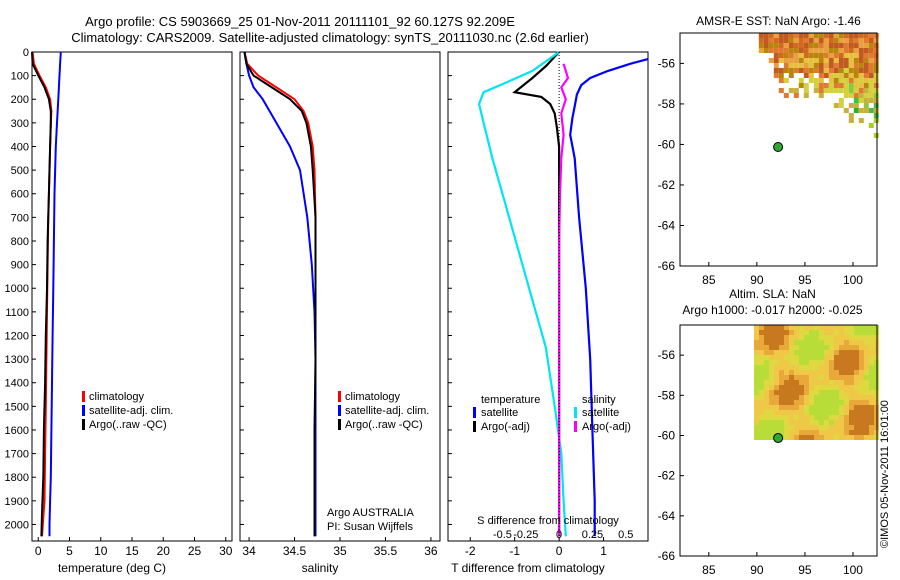 The image size is (900, 580). I want to click on temperature-series-line, so click(42, 294).